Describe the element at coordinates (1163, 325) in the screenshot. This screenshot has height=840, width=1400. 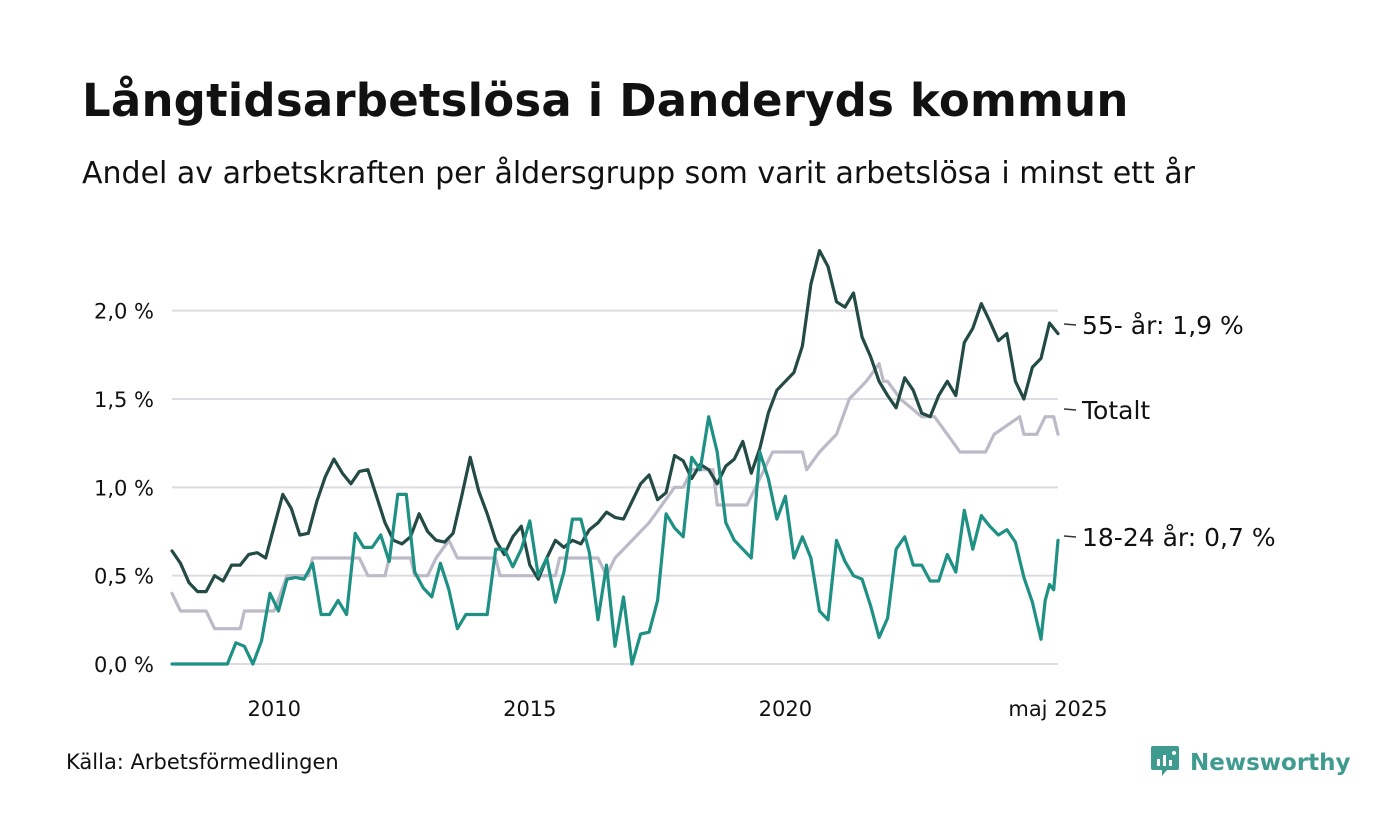
I see `series-label-55-r: 55- år: 1,9 %` at that location.